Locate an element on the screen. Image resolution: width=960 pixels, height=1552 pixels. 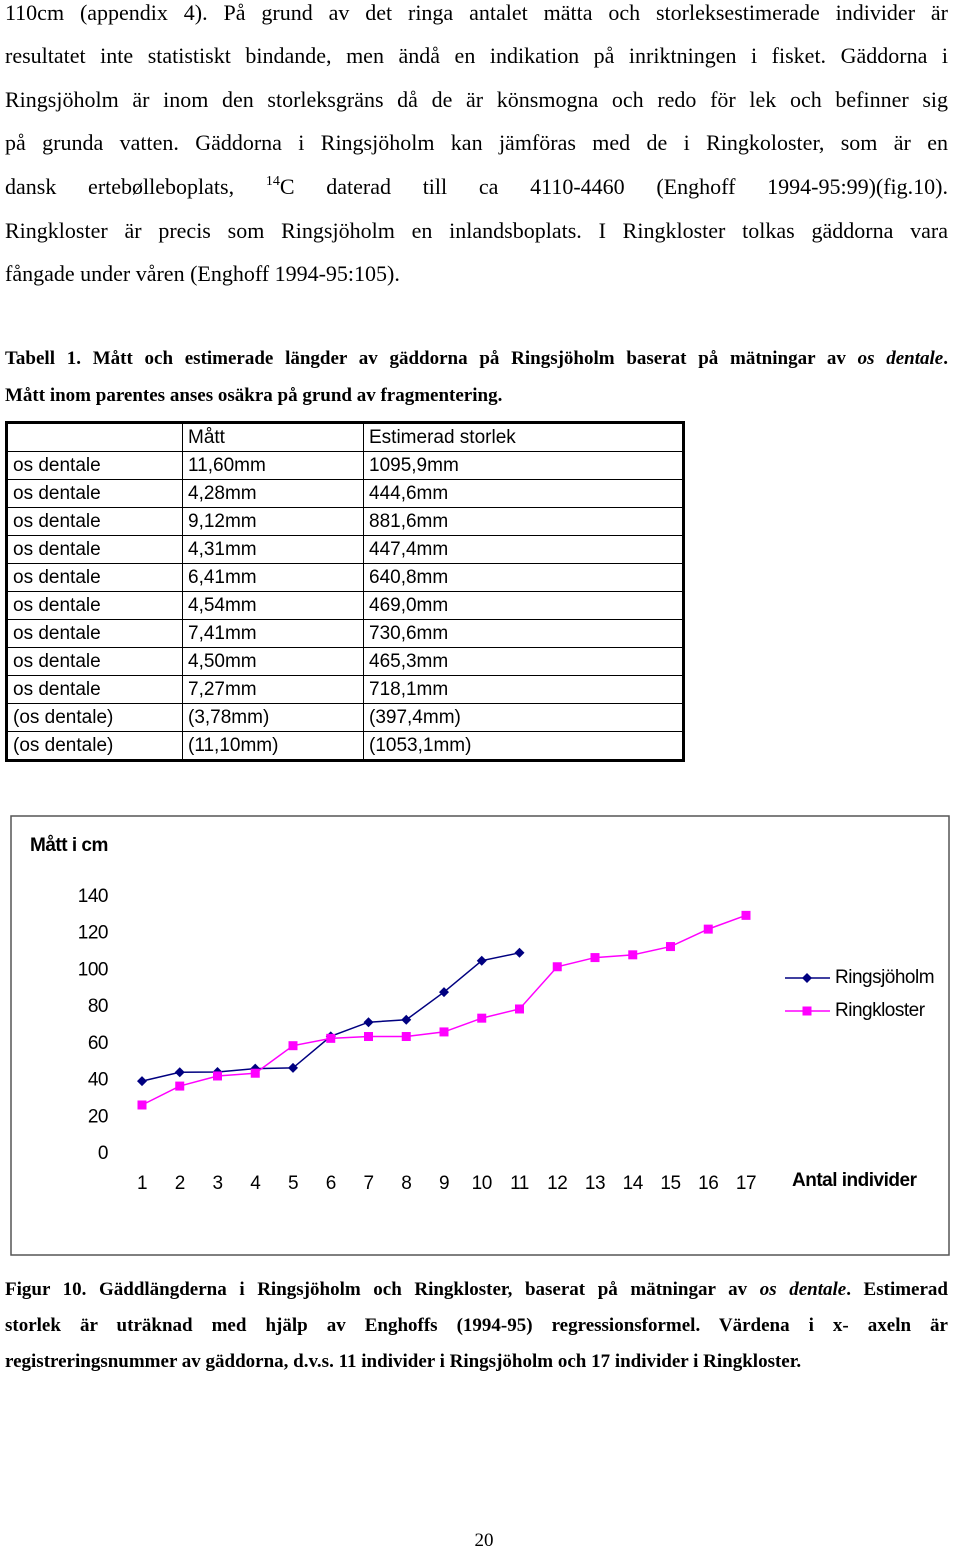
table-header-cell is located at coordinates (94, 437).